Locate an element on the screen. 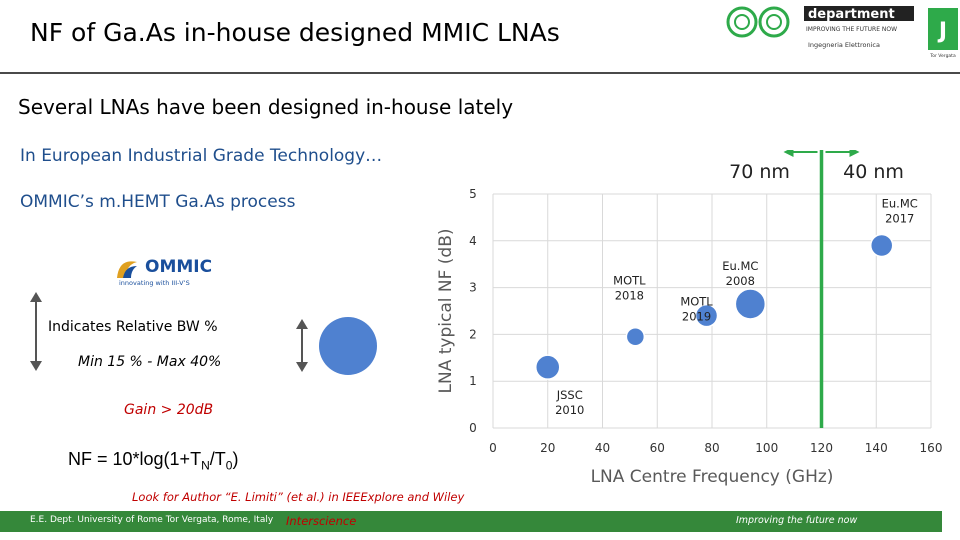  data-label: JSSC is located at coordinates (569, 395).